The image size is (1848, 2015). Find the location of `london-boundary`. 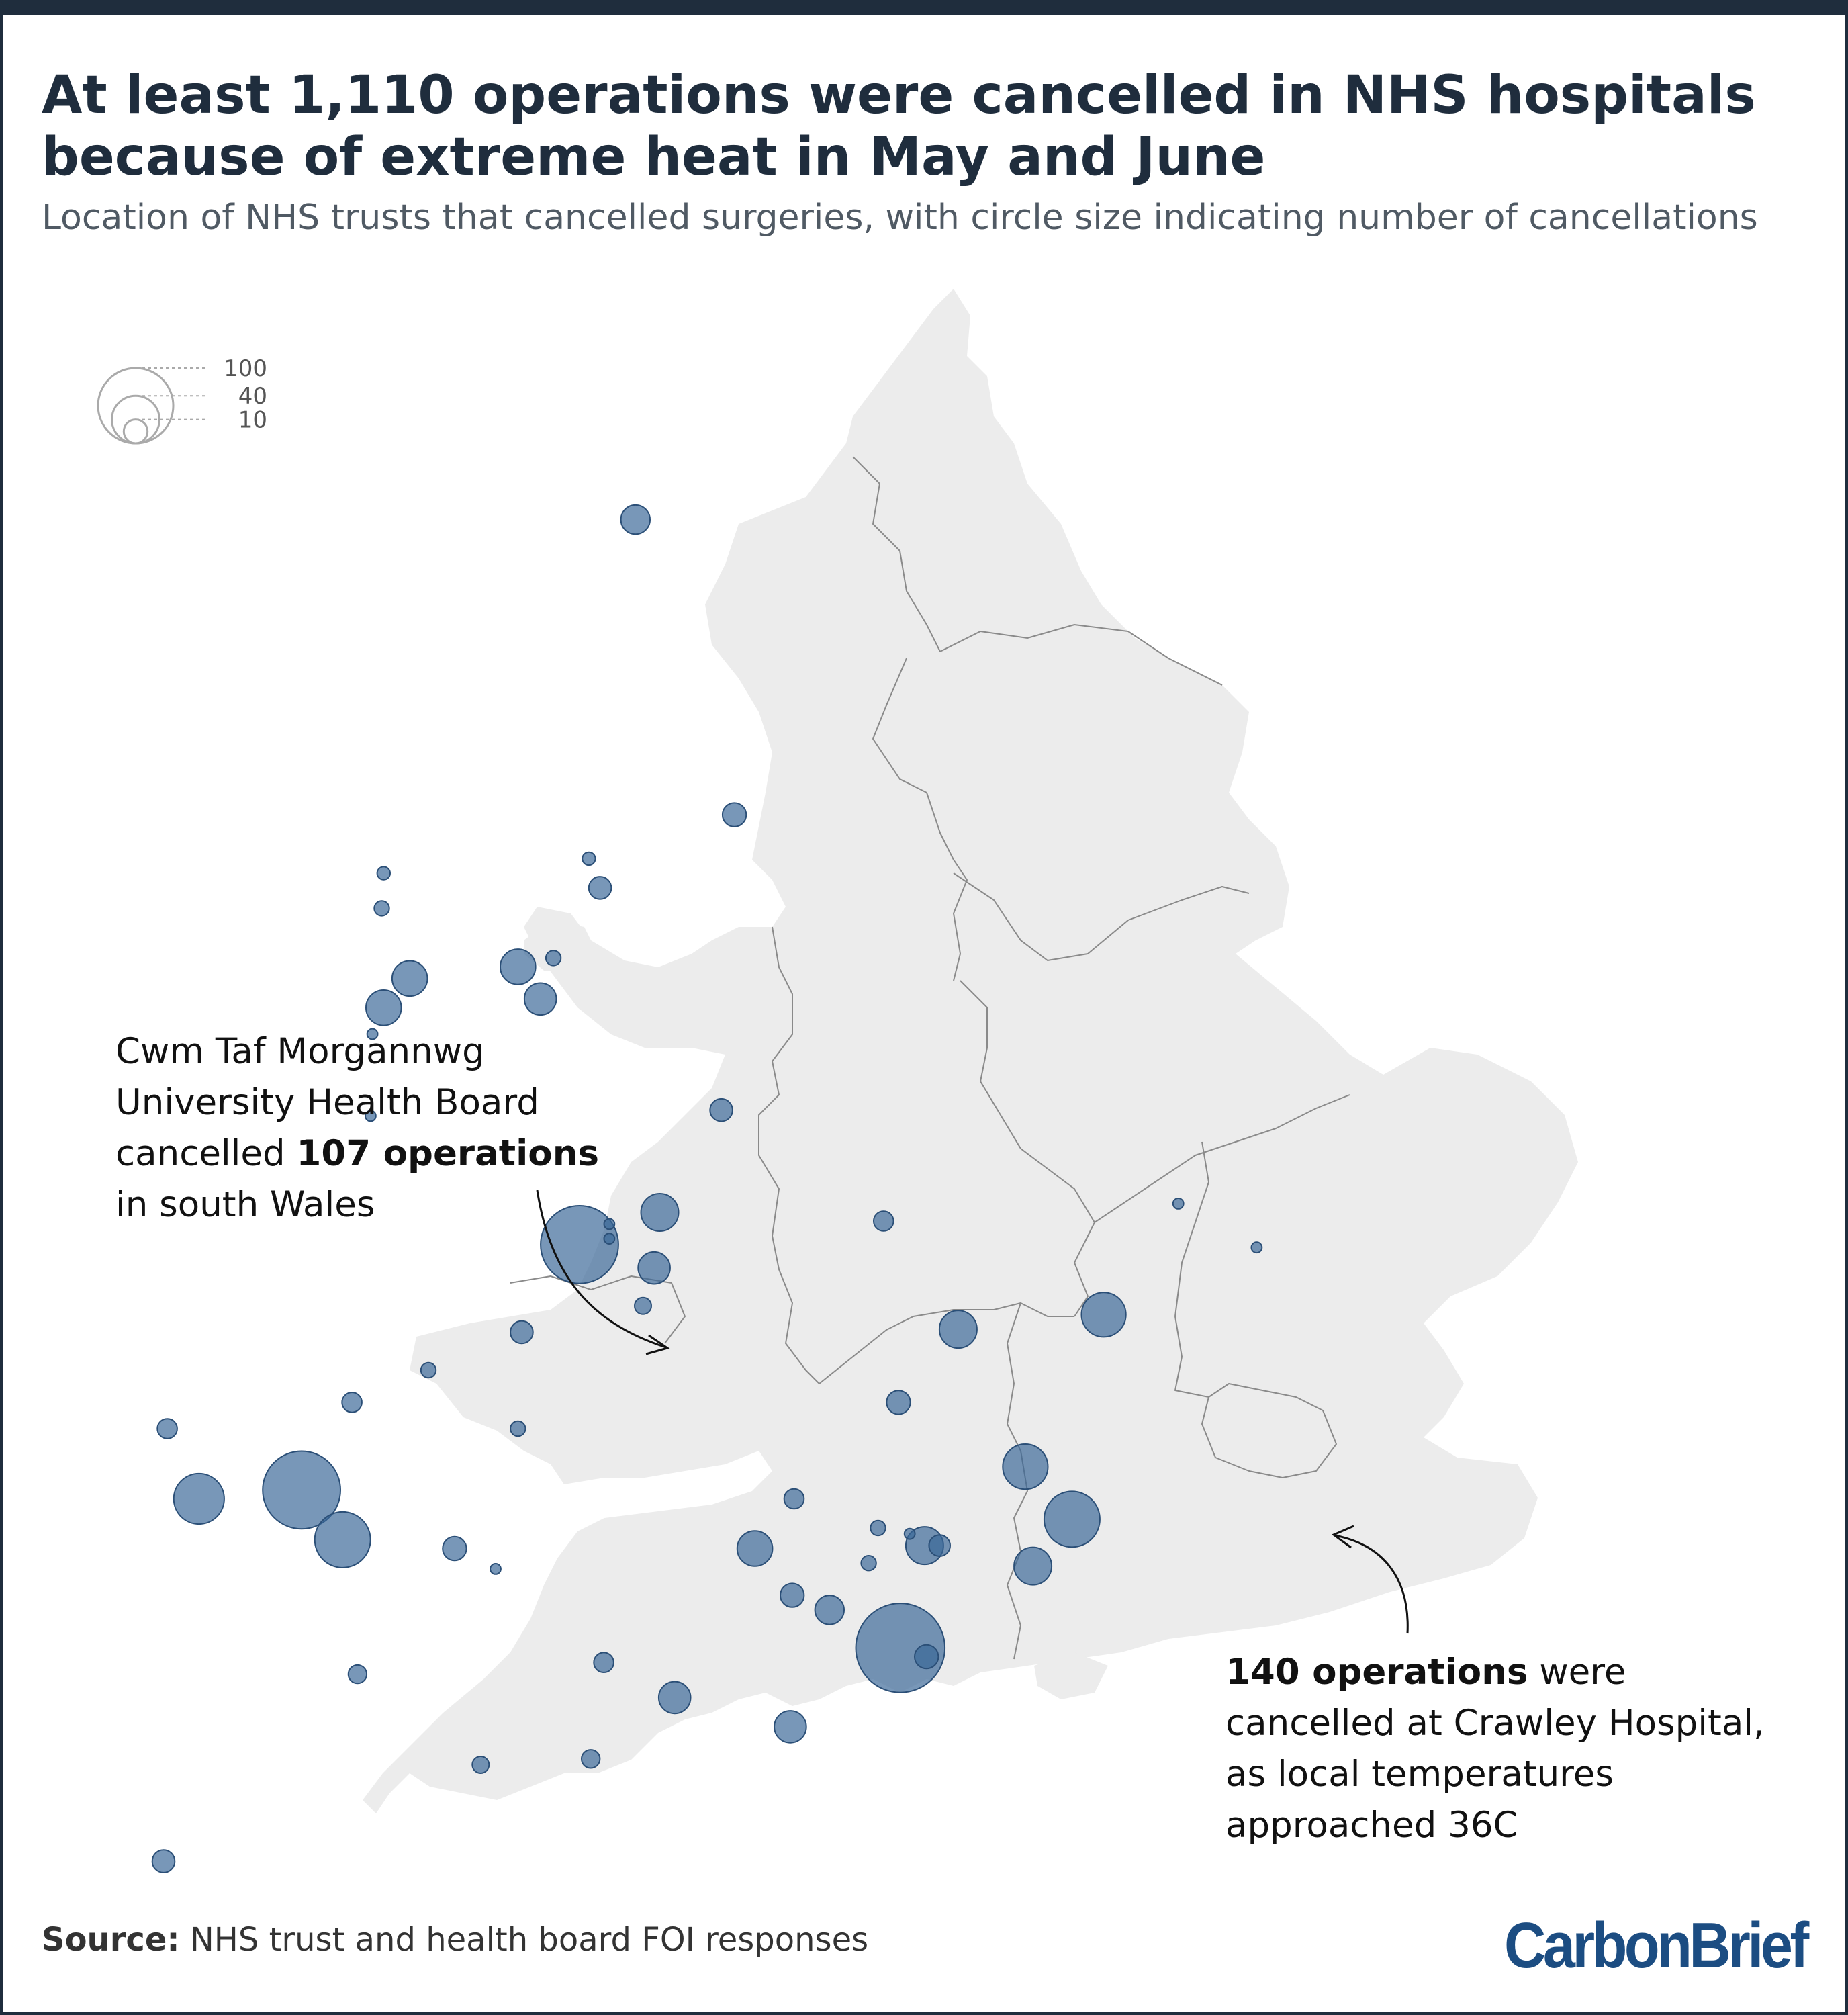

london-boundary is located at coordinates (1269, 1430).